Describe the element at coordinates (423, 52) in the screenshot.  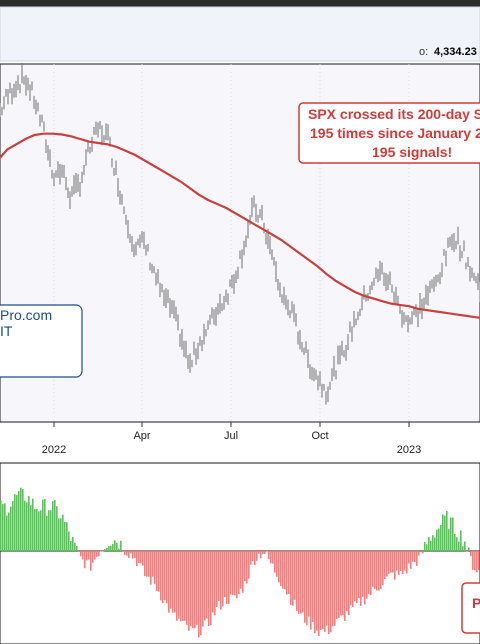
I see `readout-symbol: o:` at that location.